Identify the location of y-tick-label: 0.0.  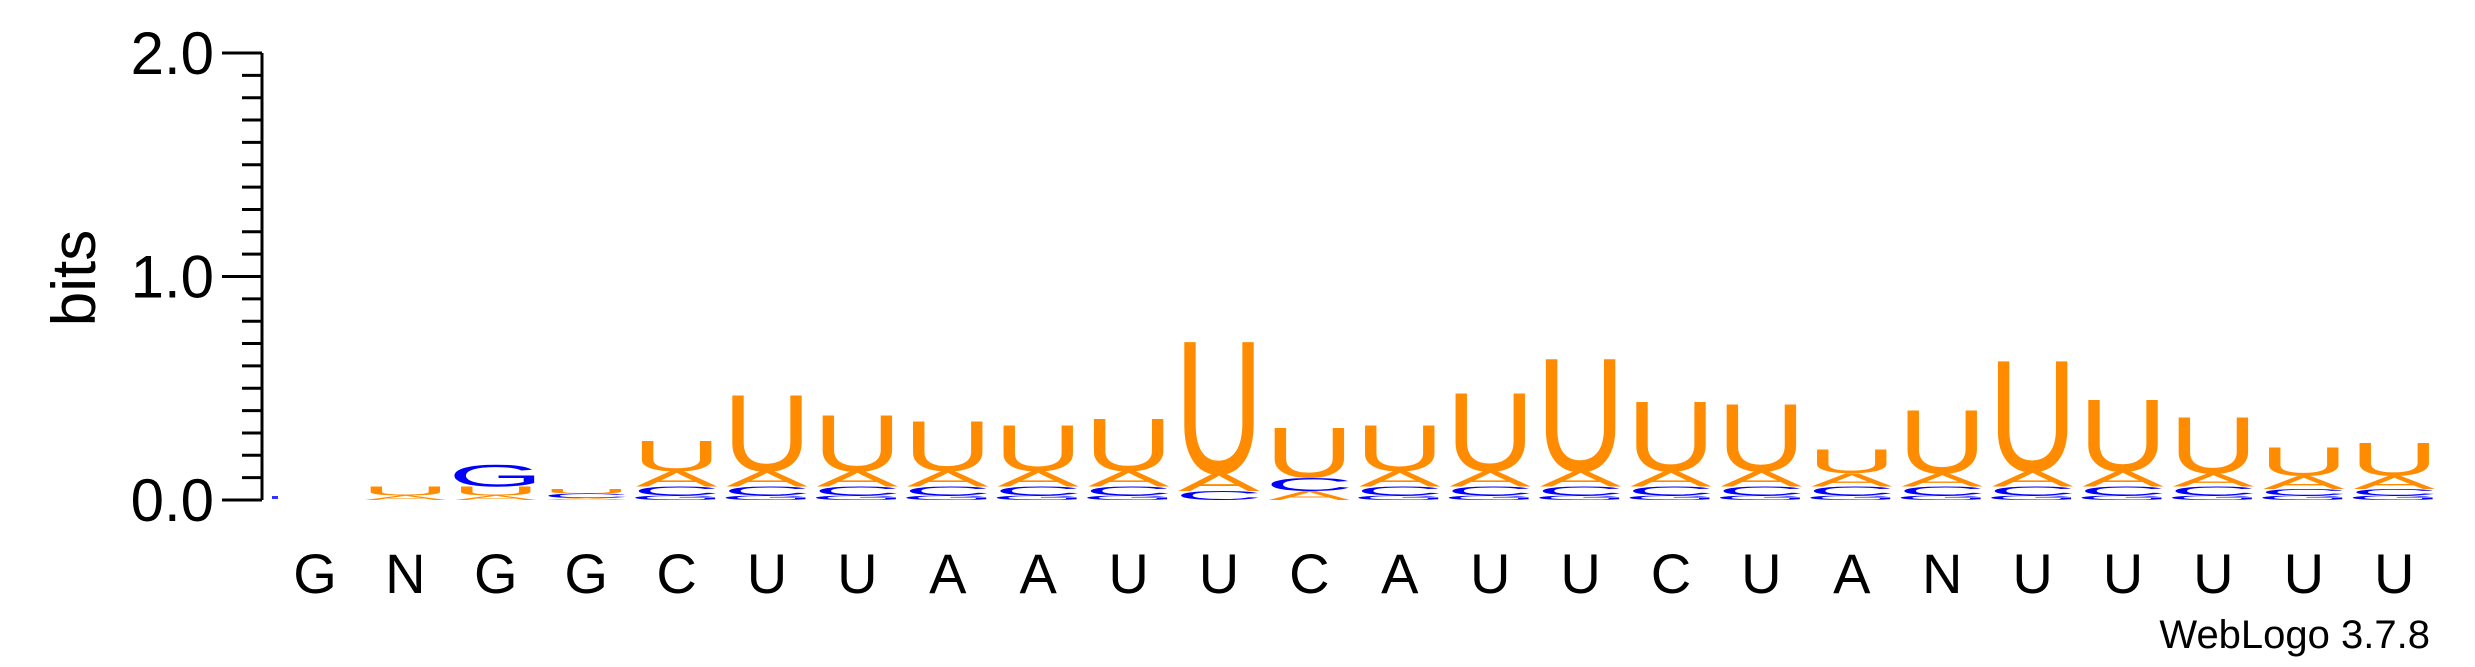
(172, 500).